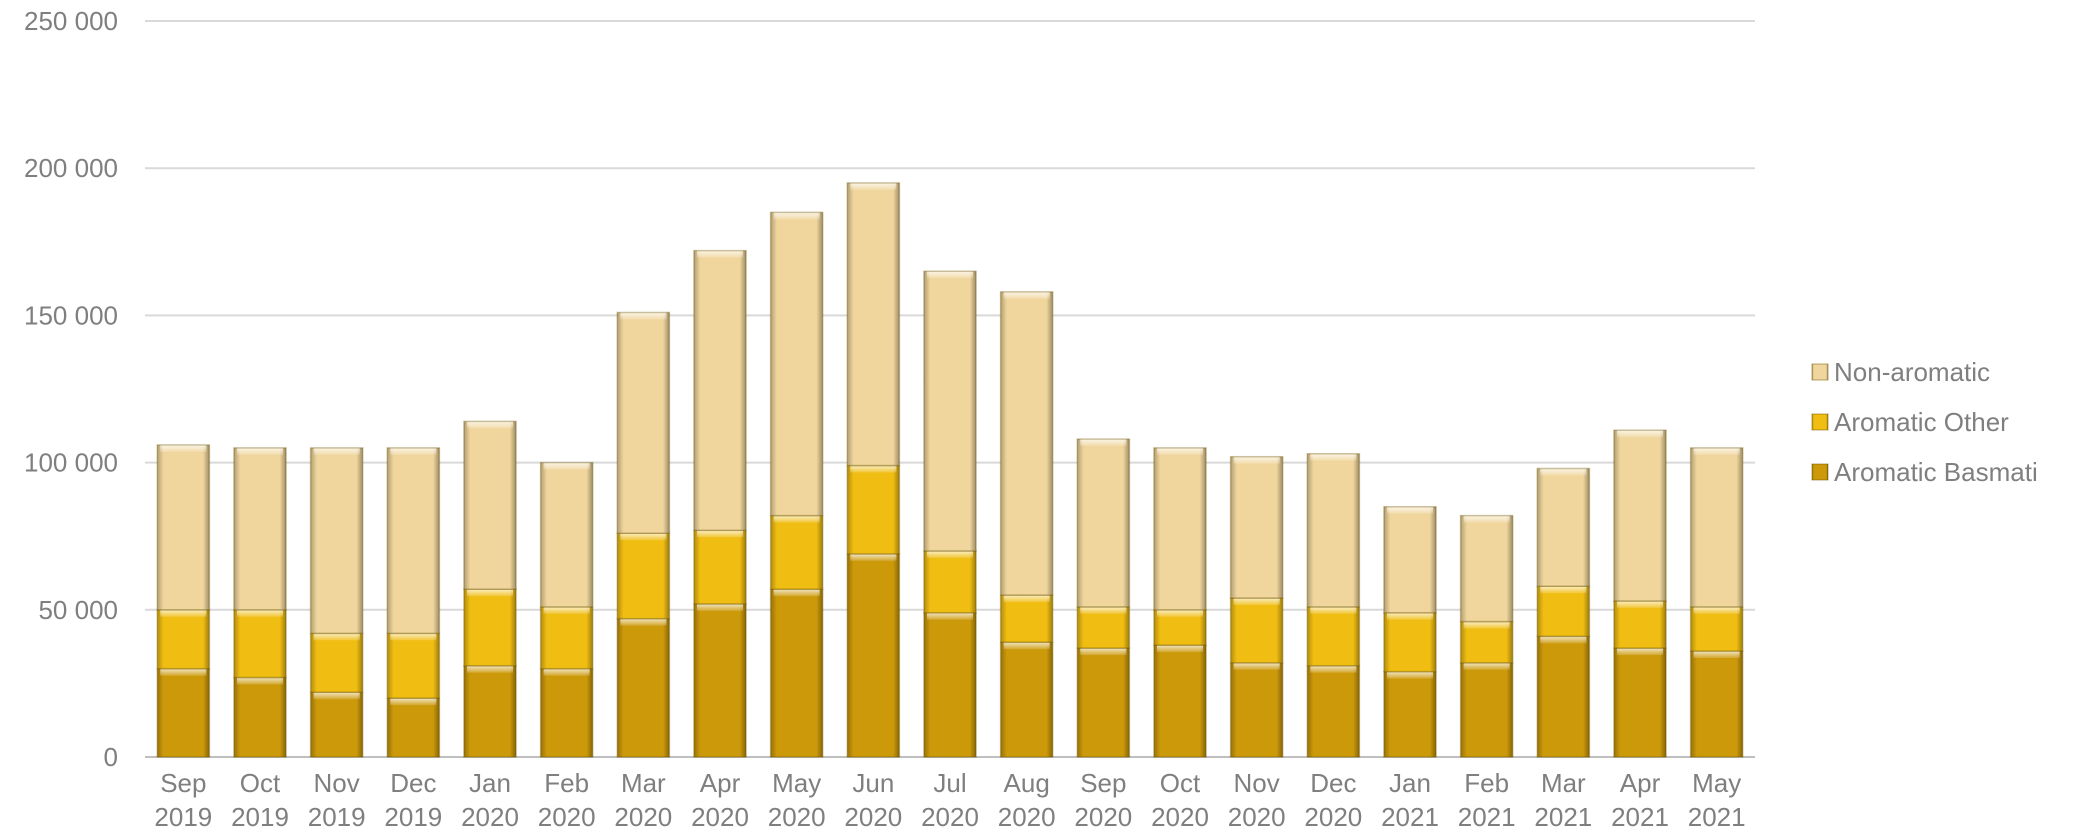  What do you see at coordinates (1716, 783) in the screenshot?
I see `x-tick-label-month: May` at bounding box center [1716, 783].